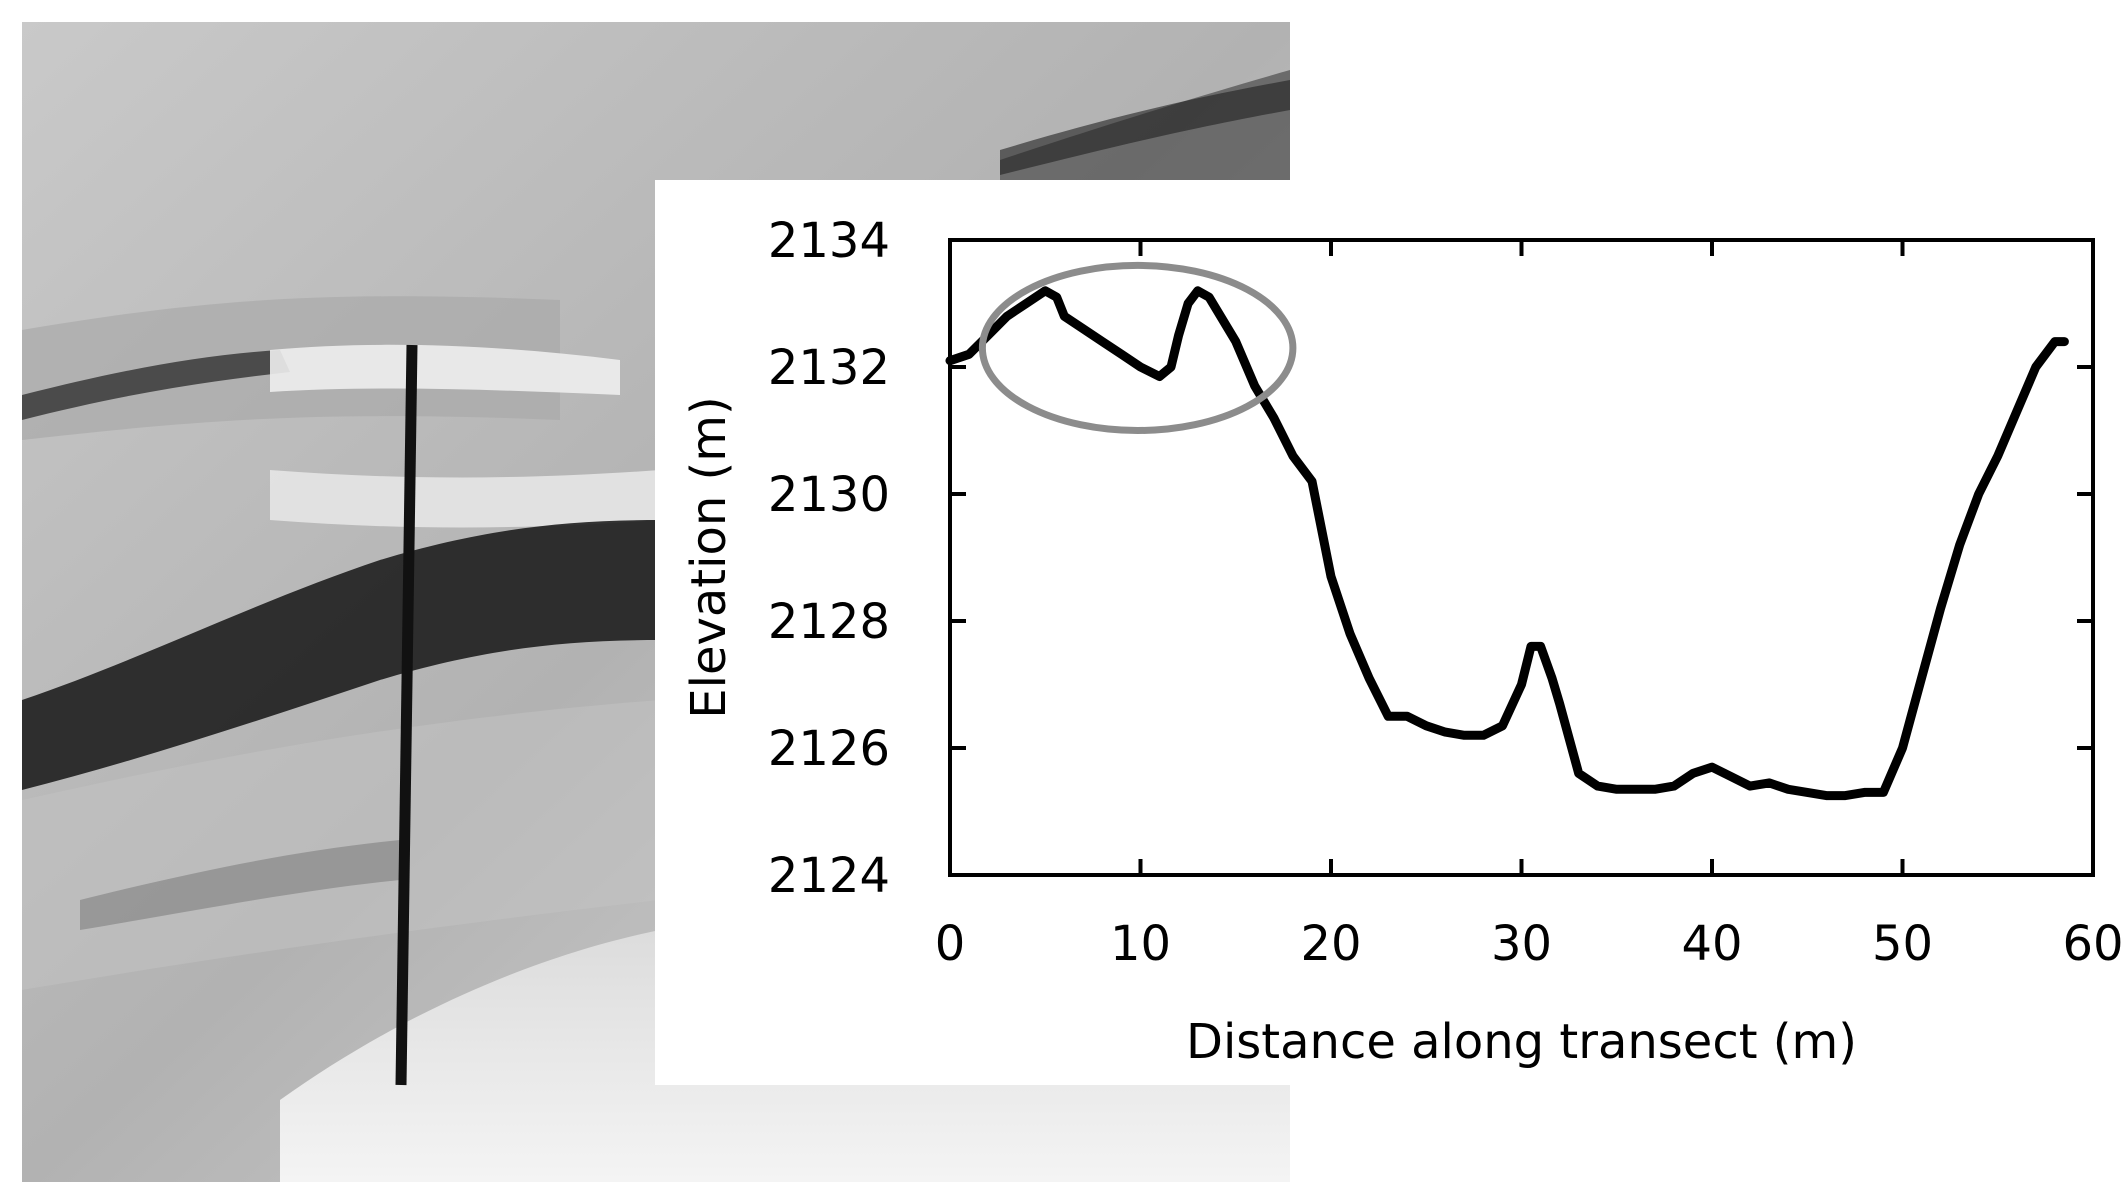  I want to click on y-tick-label: 2130, so click(829, 495).